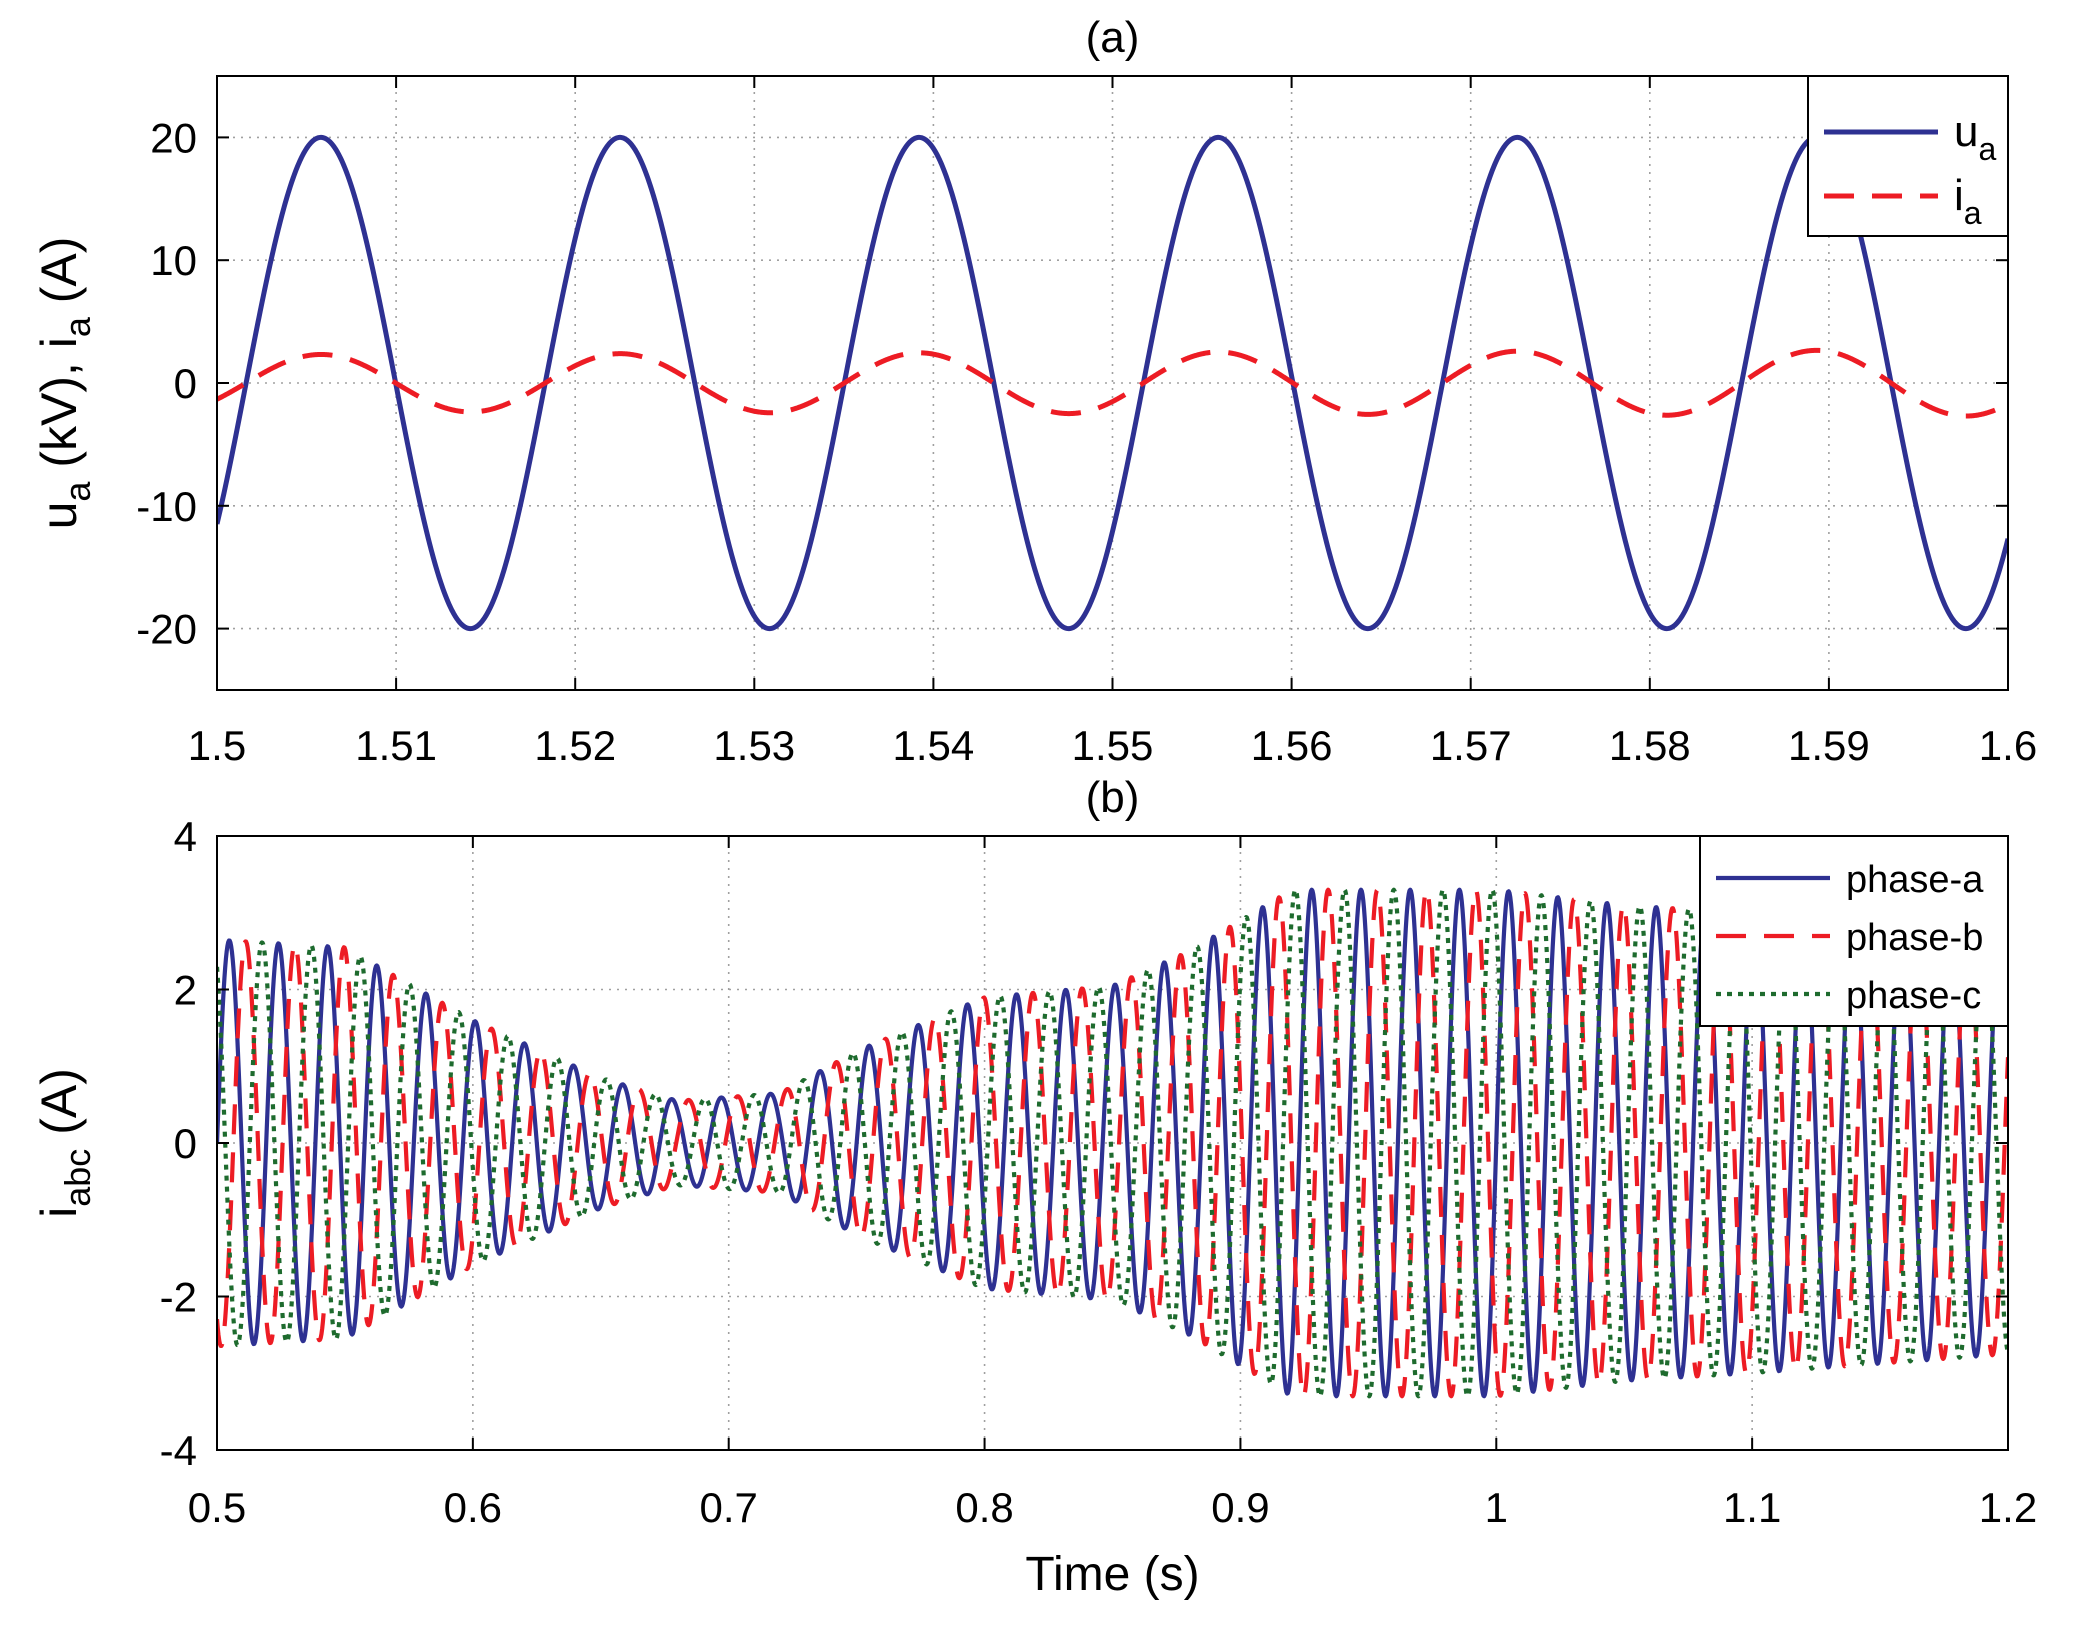 This screenshot has height=1628, width=2084. Describe the element at coordinates (396, 745) in the screenshot. I see `x-tick-label: 1.51` at that location.